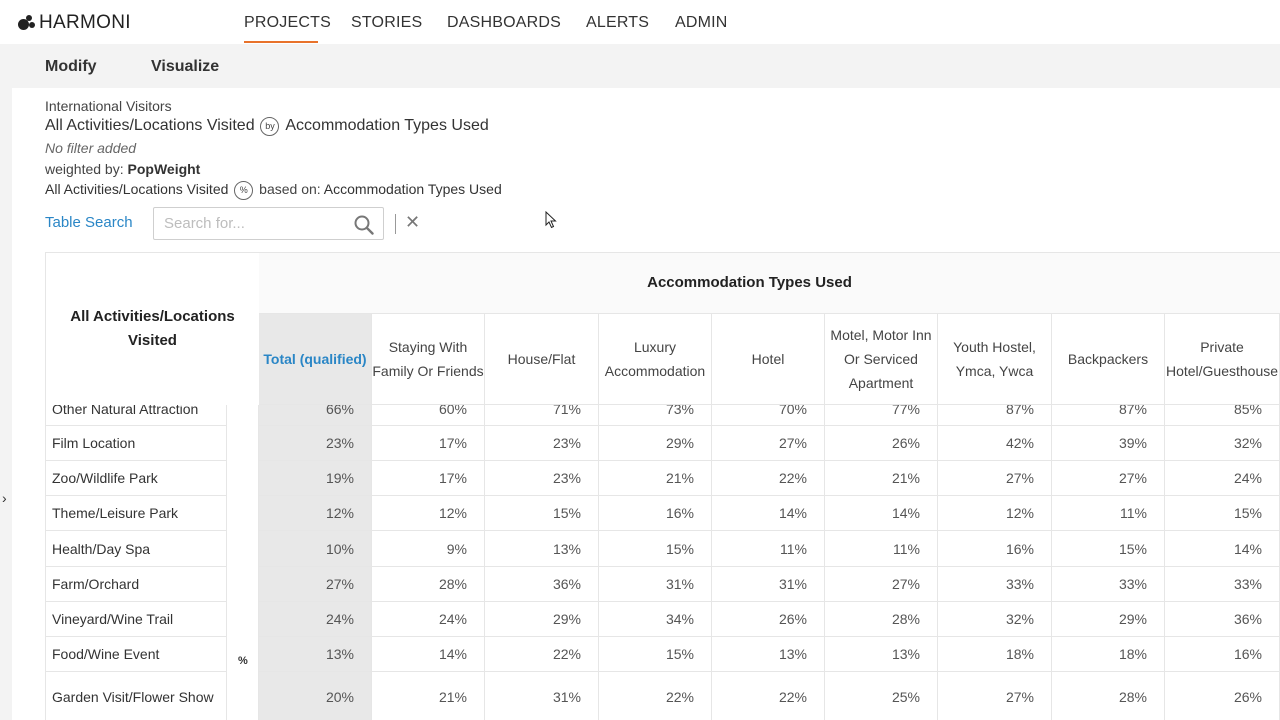  Describe the element at coordinates (136, 696) in the screenshot. I see `row-label: Garden Visit/Flower Show` at that location.